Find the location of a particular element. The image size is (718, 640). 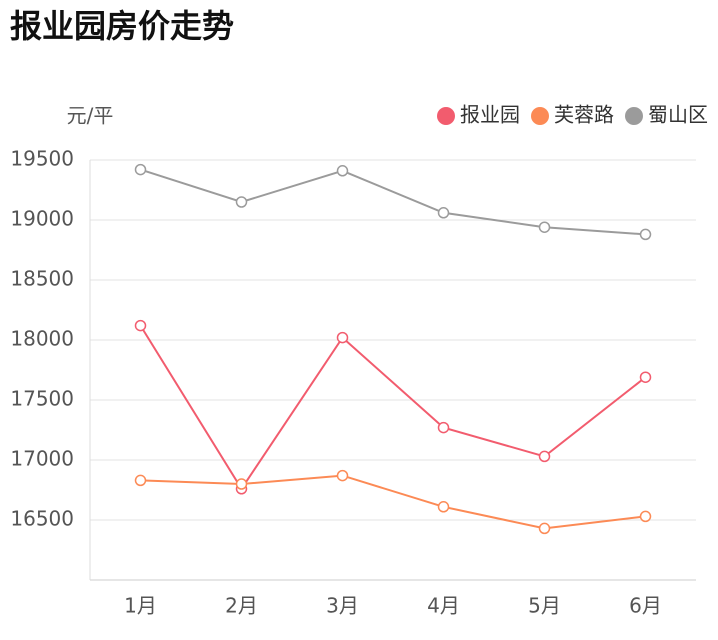

x-tick-label: 3月 is located at coordinates (342, 606).